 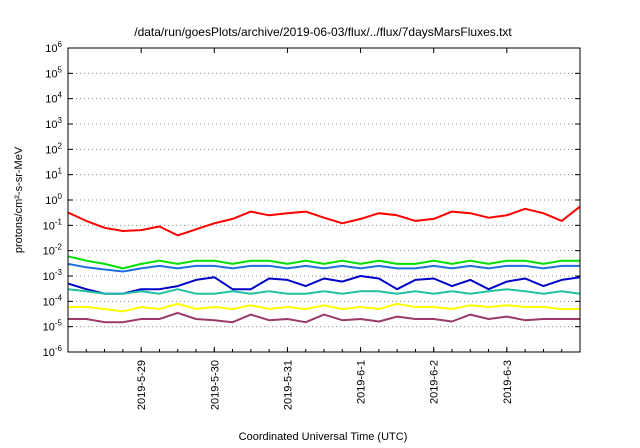 I want to click on y-tick-label: 10⁰, so click(x=53, y=199).